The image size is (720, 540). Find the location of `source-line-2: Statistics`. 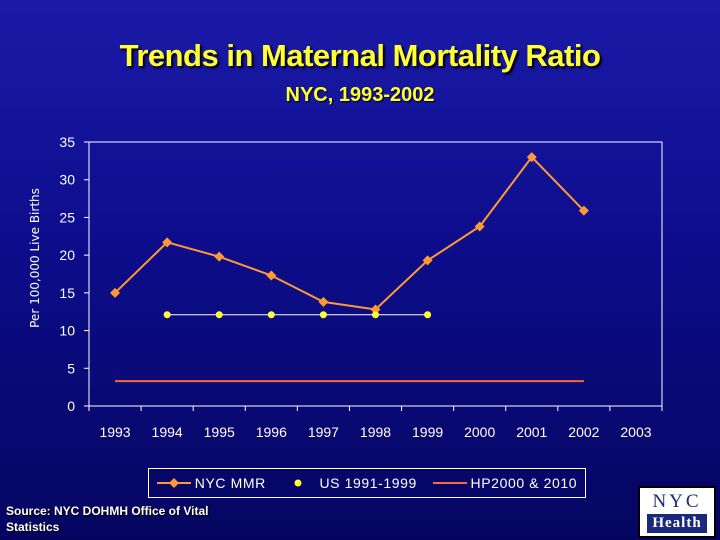

source-line-2: Statistics is located at coordinates (33, 527).